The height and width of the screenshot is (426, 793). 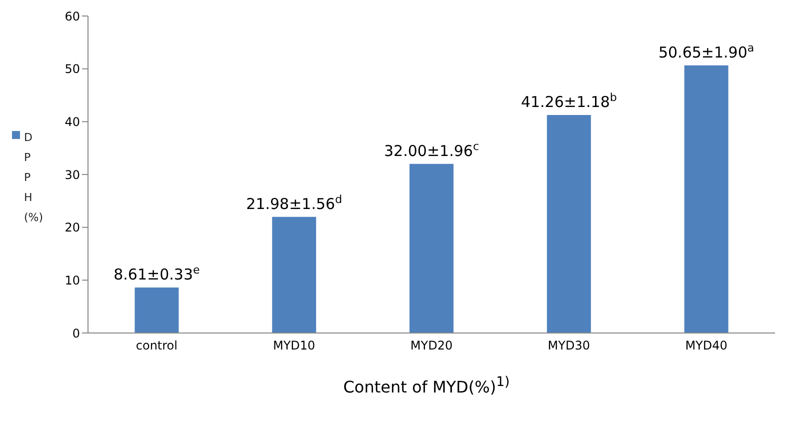 I want to click on y-tick-label: 0, so click(x=76, y=333).